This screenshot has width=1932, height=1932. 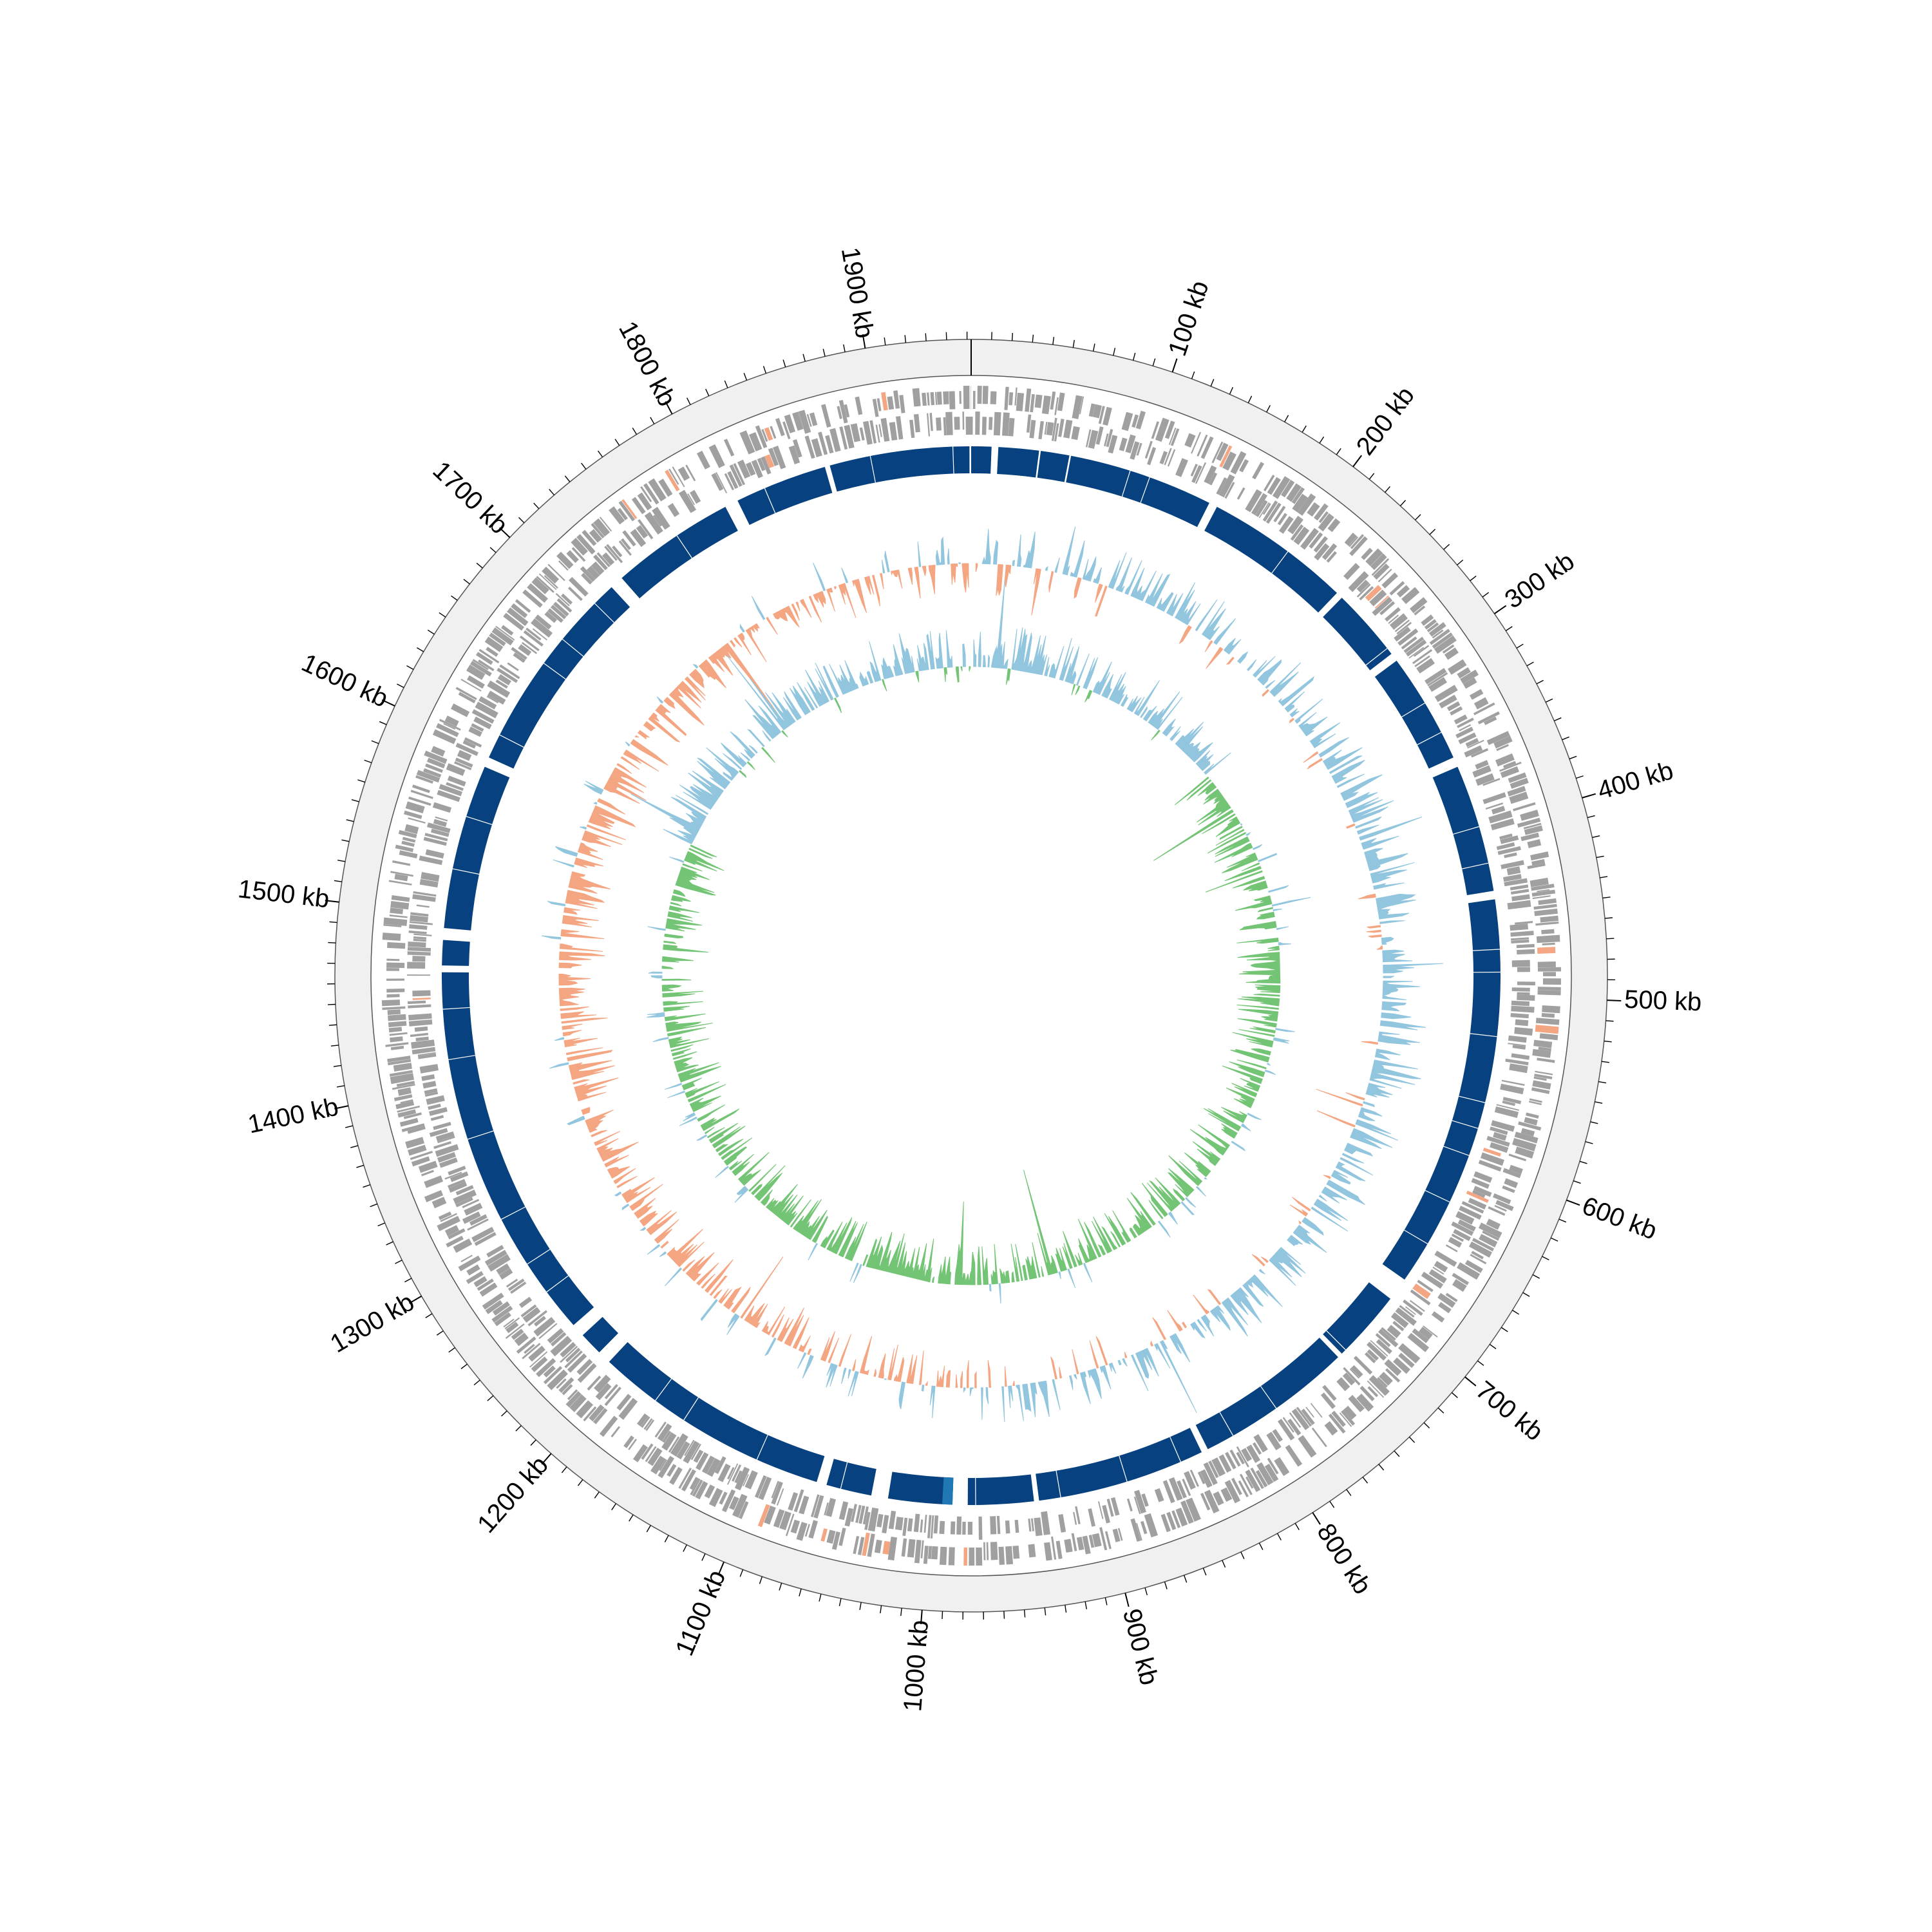 I want to click on block-separator, so click(x=512, y=741).